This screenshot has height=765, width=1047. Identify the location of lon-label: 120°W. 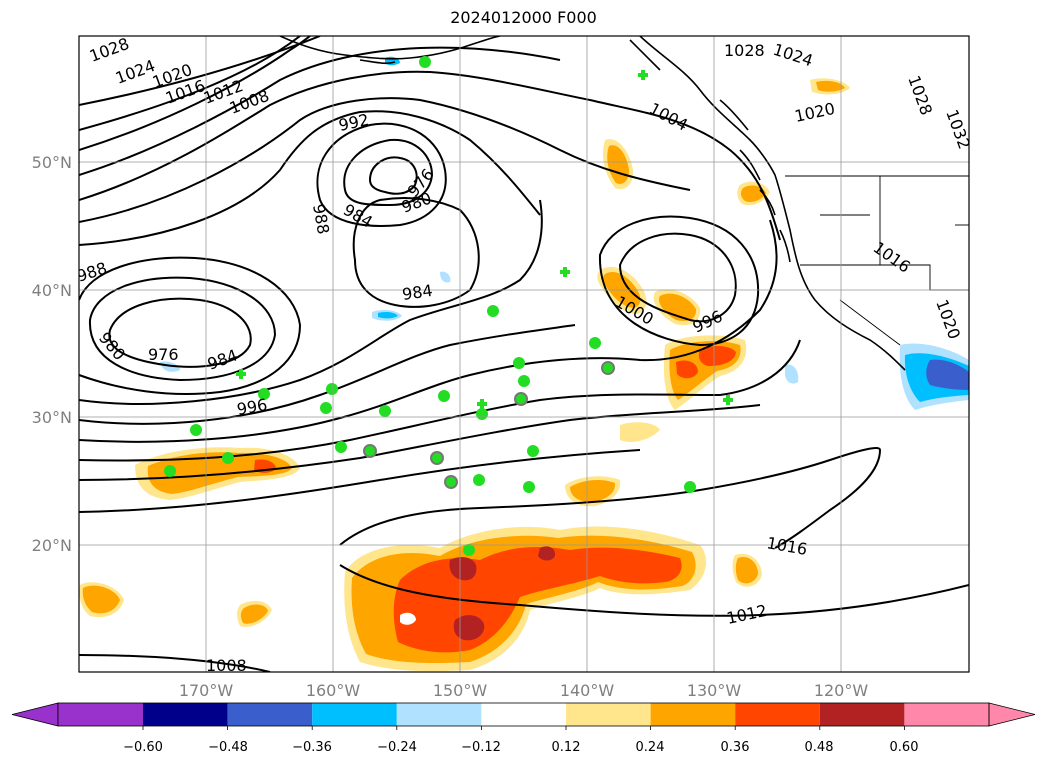
(841, 690).